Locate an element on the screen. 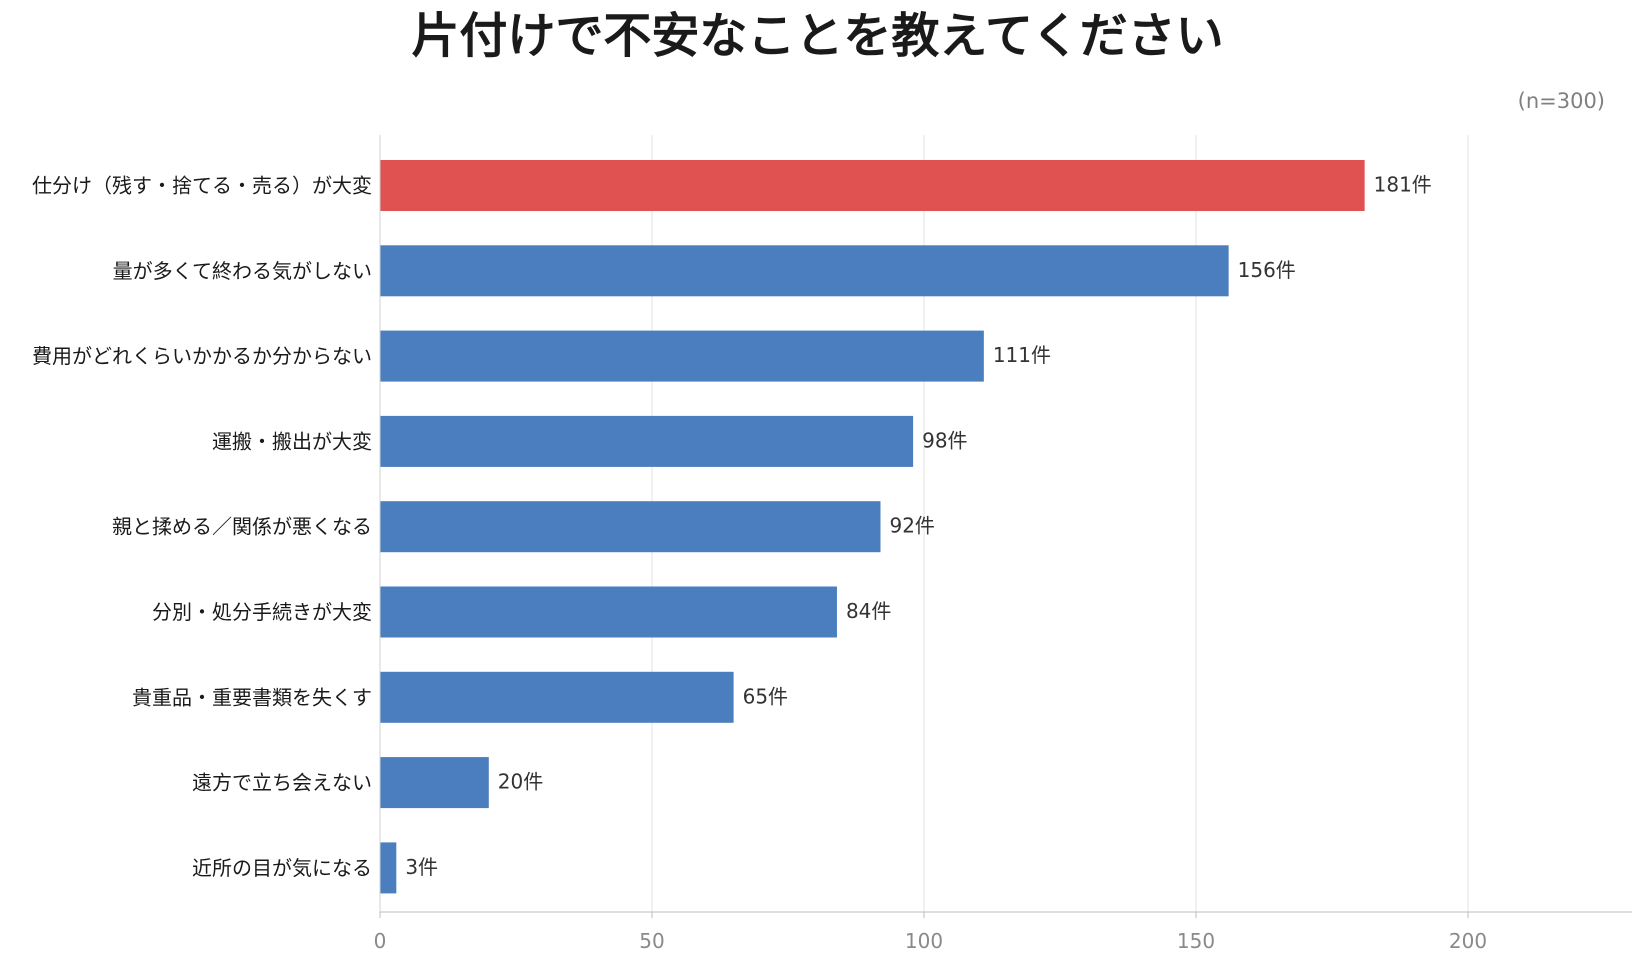 This screenshot has height=963, width=1635. value-label: 181件 is located at coordinates (1403, 185).